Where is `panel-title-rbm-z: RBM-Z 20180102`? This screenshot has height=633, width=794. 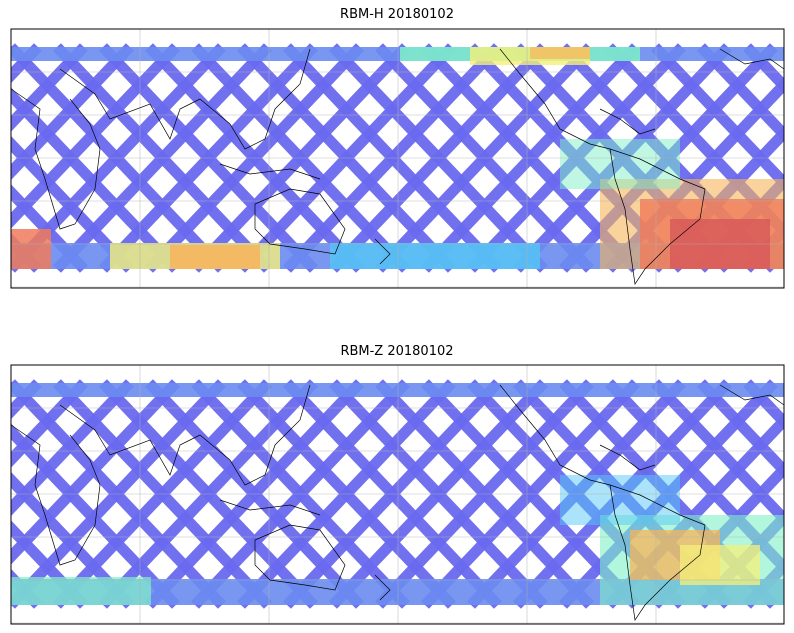
panel-title-rbm-z: RBM-Z 20180102 is located at coordinates (397, 351).